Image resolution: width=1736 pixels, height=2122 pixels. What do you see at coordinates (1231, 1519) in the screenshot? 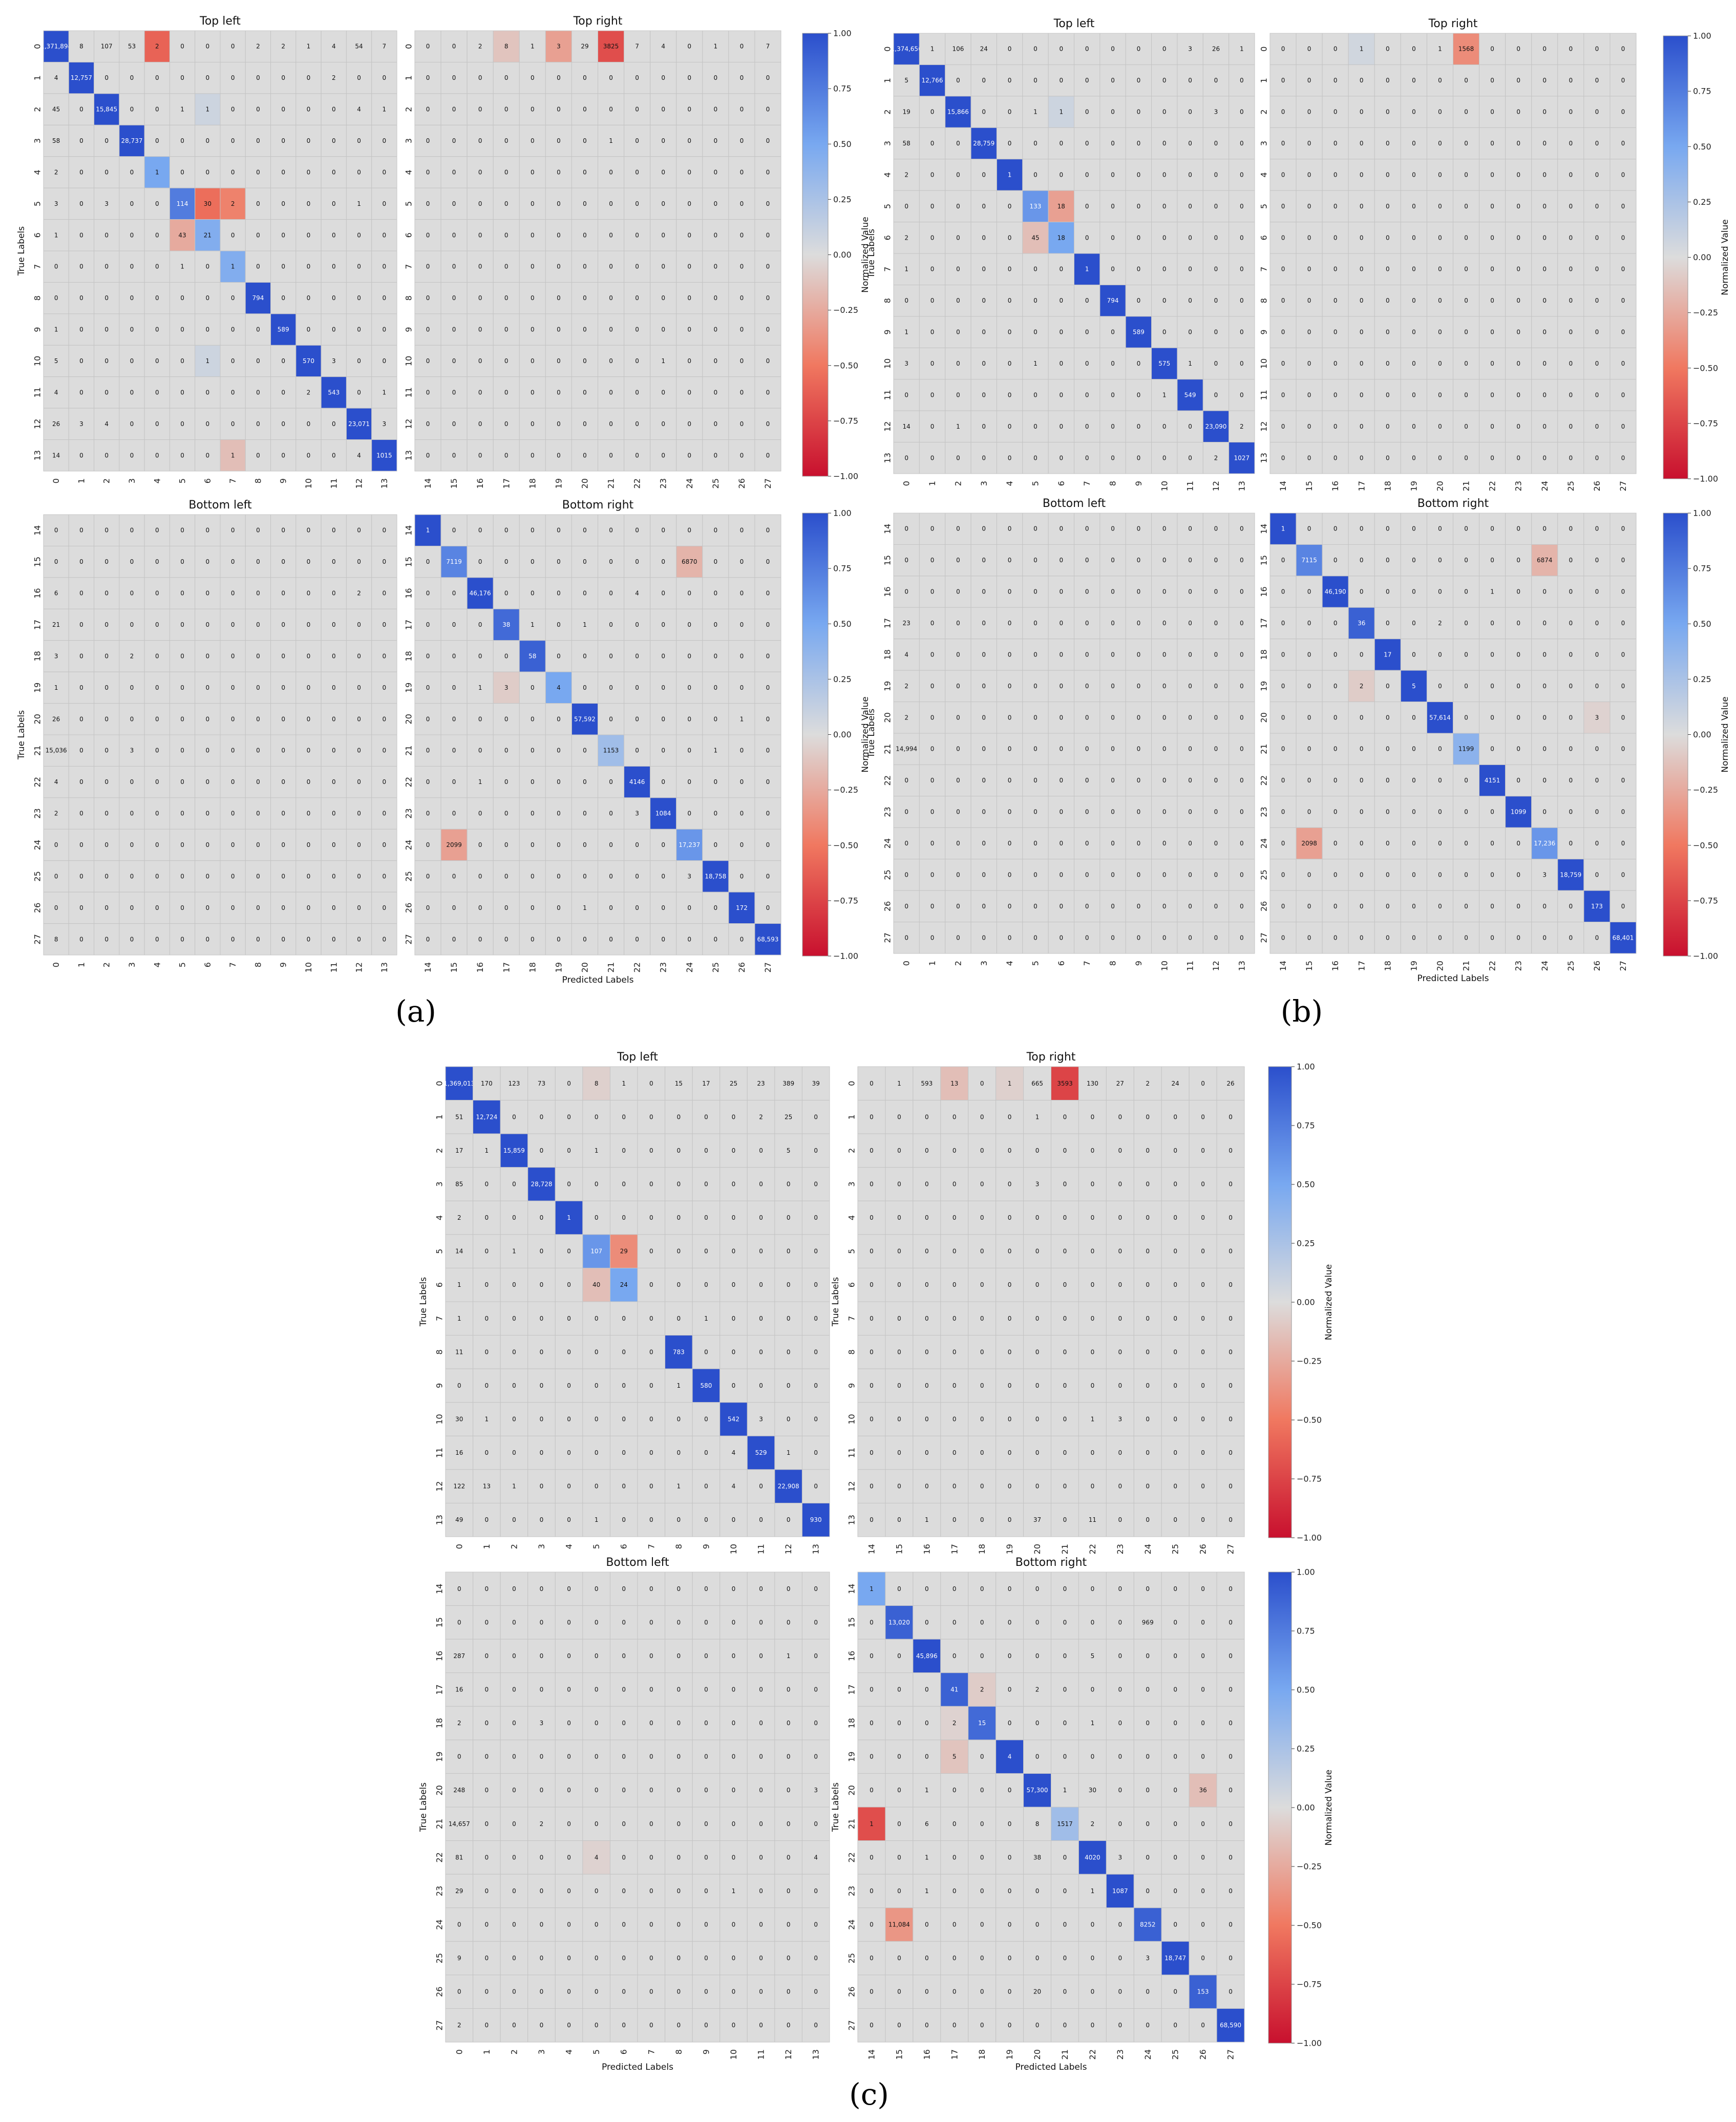
I see `cell-value-f2-p1-r13-c13: 0` at bounding box center [1231, 1519].